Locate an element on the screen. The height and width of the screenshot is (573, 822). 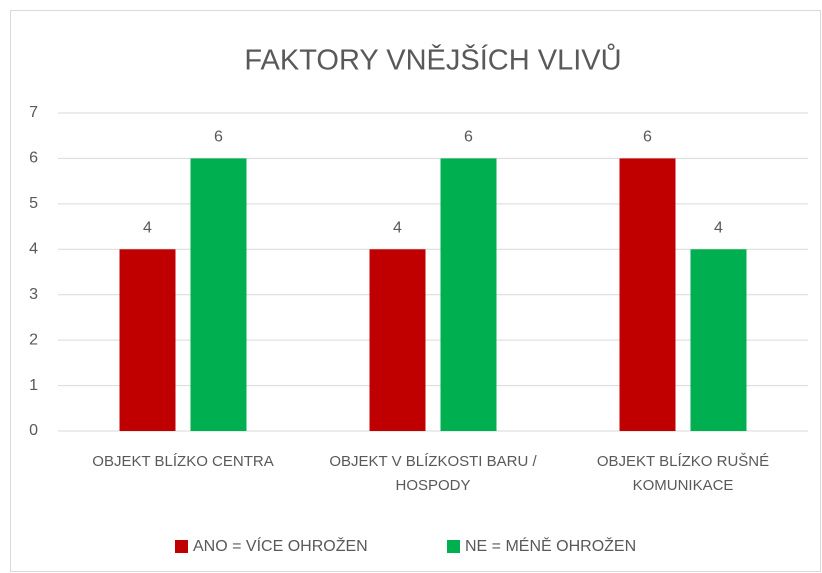
legend-label: ANO = VÍCE OHROŽEN is located at coordinates (280, 545).